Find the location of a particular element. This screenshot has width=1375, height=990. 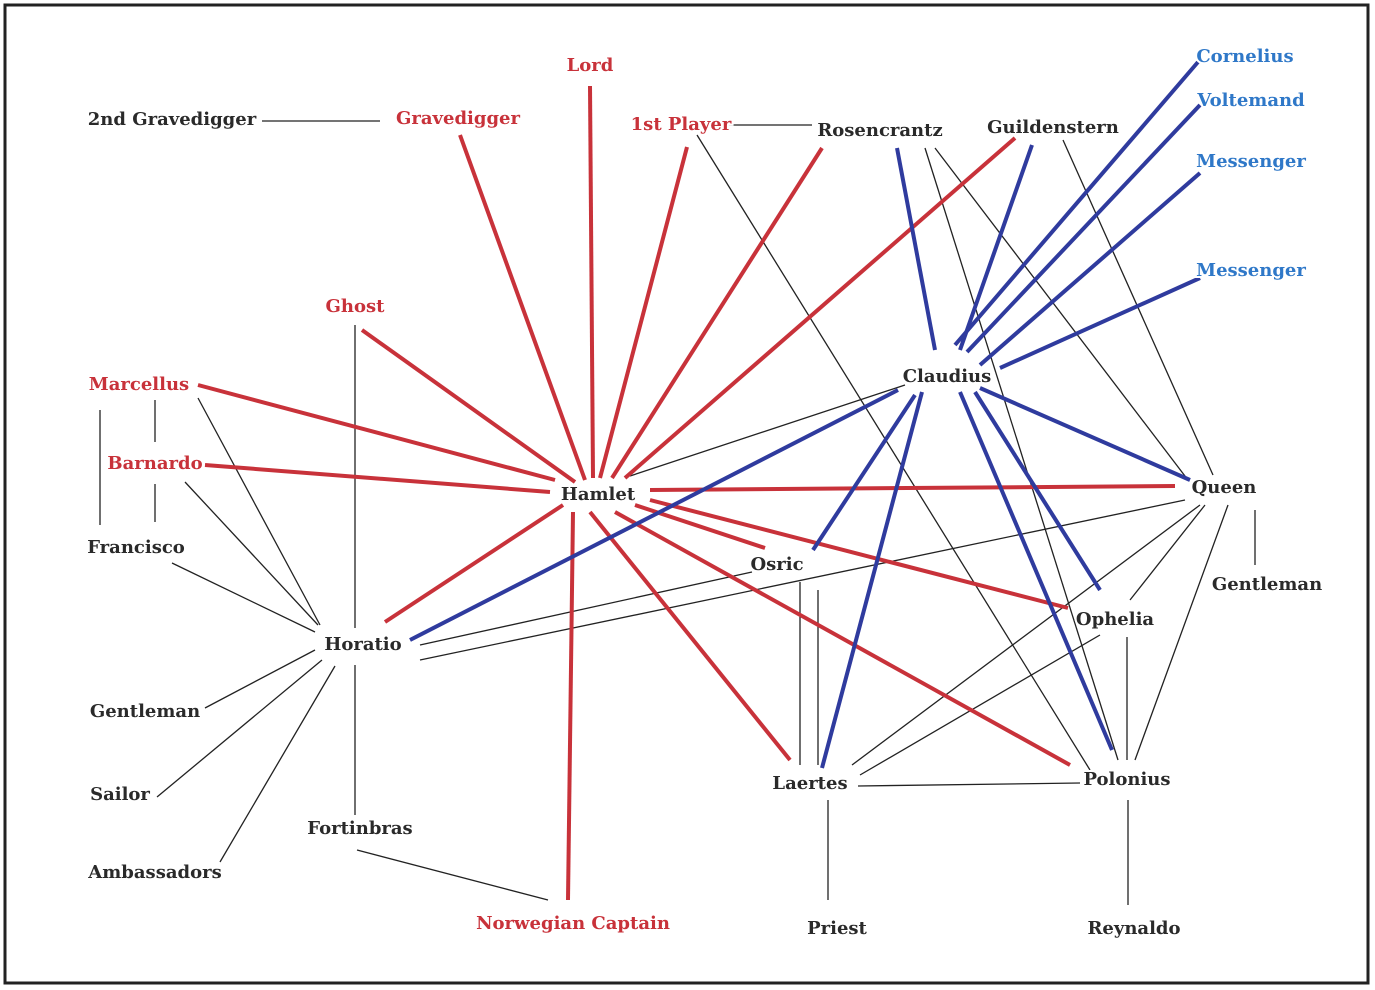

node-label: Barnardo is located at coordinates (154, 463).